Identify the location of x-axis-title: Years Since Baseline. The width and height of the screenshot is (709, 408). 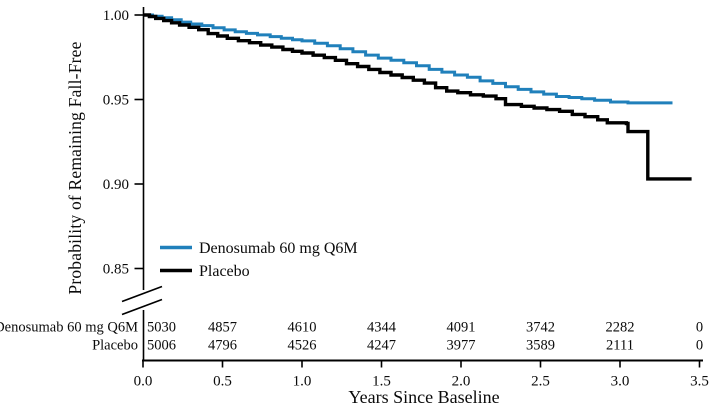
(423, 397).